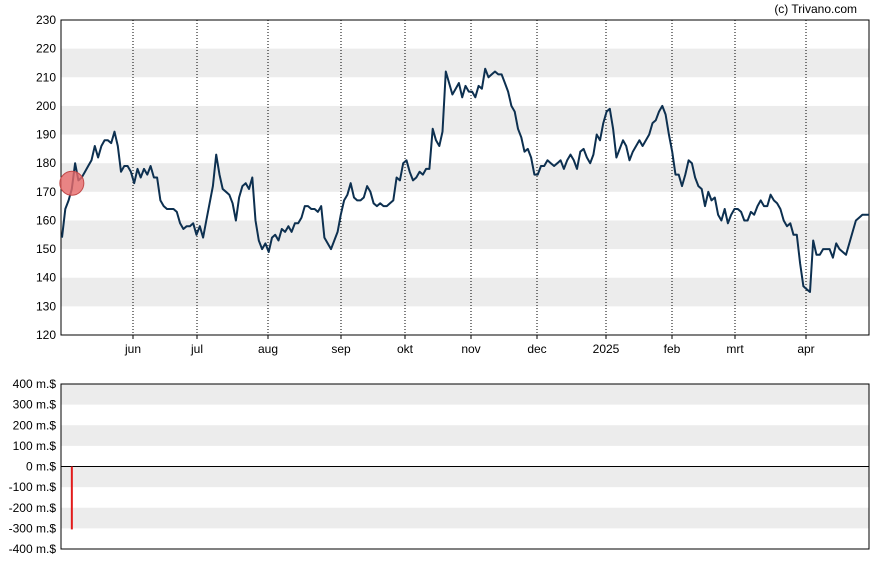 This screenshot has height=565, width=888. I want to click on y-tick-label: 210, so click(46, 77).